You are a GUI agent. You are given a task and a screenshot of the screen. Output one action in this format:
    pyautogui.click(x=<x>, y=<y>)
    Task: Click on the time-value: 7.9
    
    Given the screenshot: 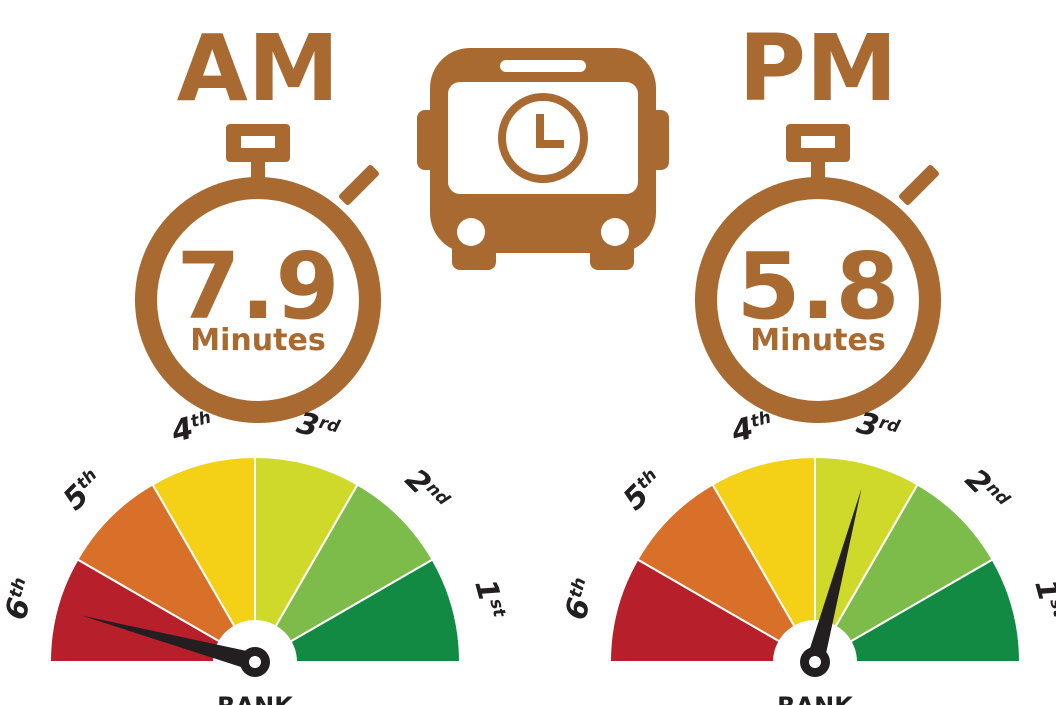 What is the action you would take?
    pyautogui.click(x=258, y=286)
    